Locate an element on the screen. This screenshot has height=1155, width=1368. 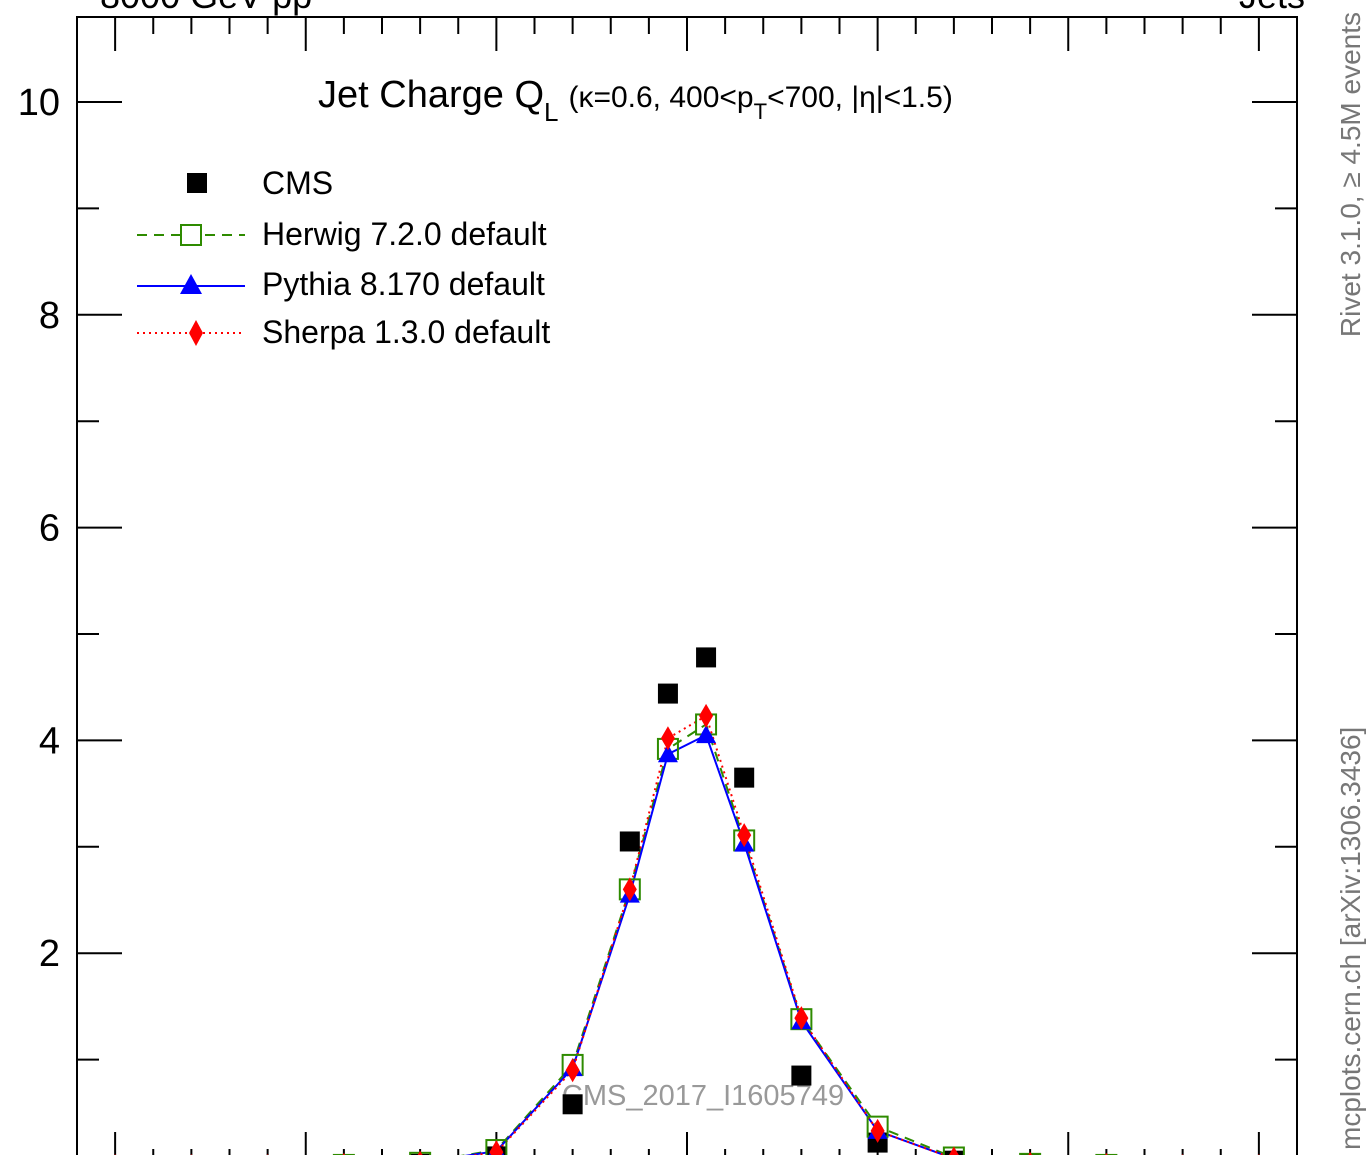
legend-label-herwig: Herwig 7.2.0 default is located at coordinates (404, 234).